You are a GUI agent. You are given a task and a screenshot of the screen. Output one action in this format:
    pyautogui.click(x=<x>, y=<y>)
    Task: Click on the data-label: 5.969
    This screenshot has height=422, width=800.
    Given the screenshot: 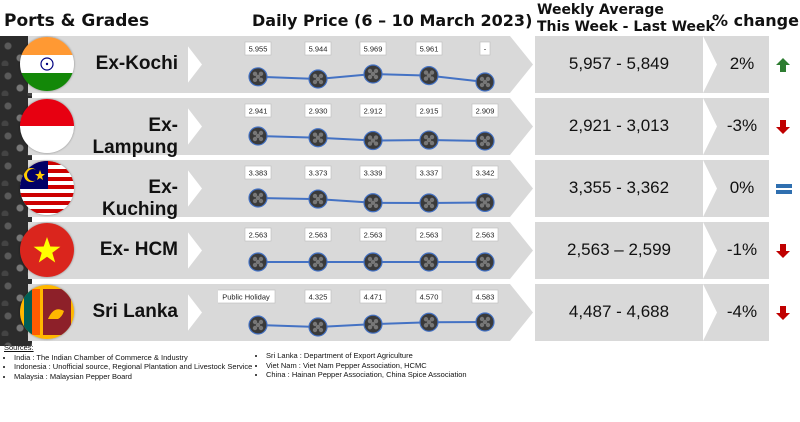 What is the action you would take?
    pyautogui.click(x=373, y=49)
    